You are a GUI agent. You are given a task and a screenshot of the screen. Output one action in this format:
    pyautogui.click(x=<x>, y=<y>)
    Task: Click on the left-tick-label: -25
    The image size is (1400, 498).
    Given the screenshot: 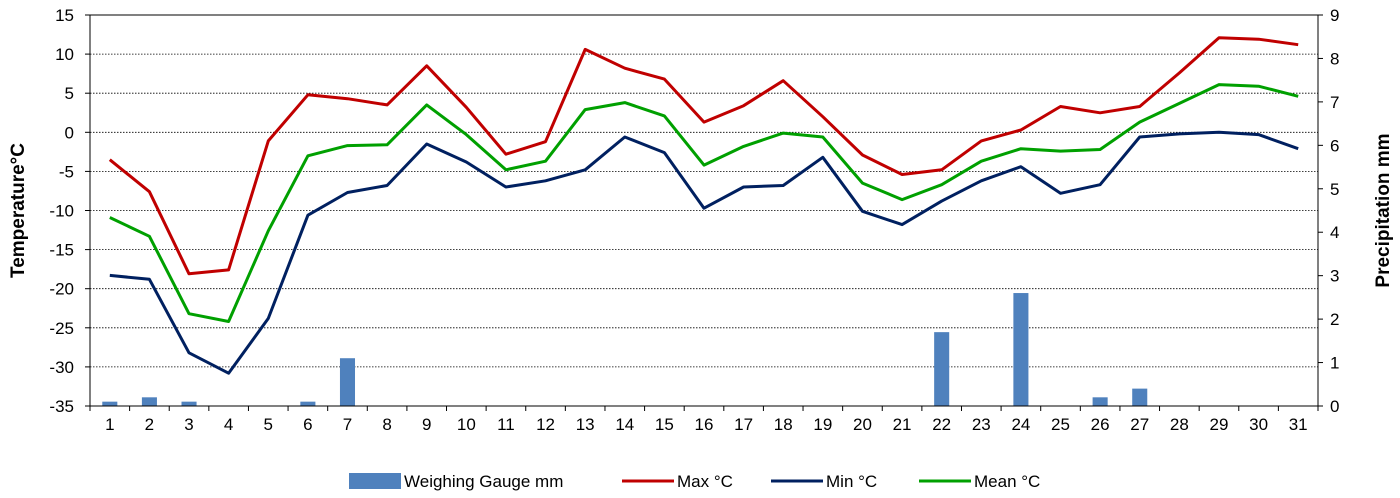 What is the action you would take?
    pyautogui.click(x=61, y=328)
    